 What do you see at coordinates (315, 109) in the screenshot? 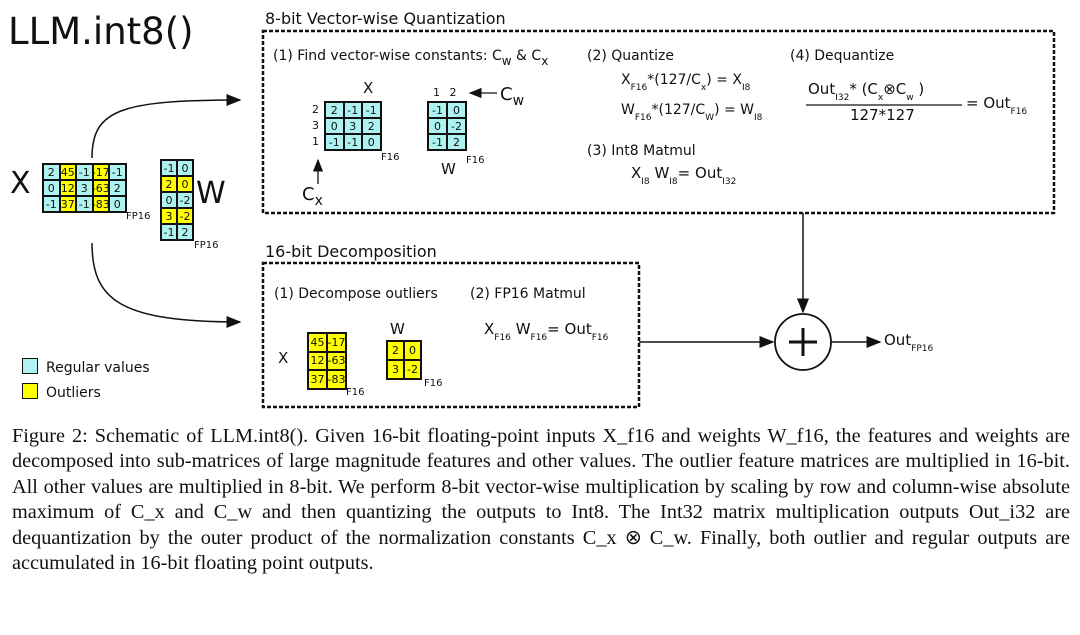
I see `row-constant: 2` at bounding box center [315, 109].